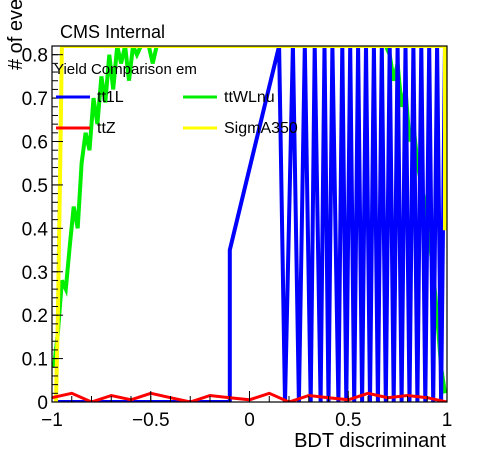  I want to click on y-tick-label: 0.3, so click(35, 273).